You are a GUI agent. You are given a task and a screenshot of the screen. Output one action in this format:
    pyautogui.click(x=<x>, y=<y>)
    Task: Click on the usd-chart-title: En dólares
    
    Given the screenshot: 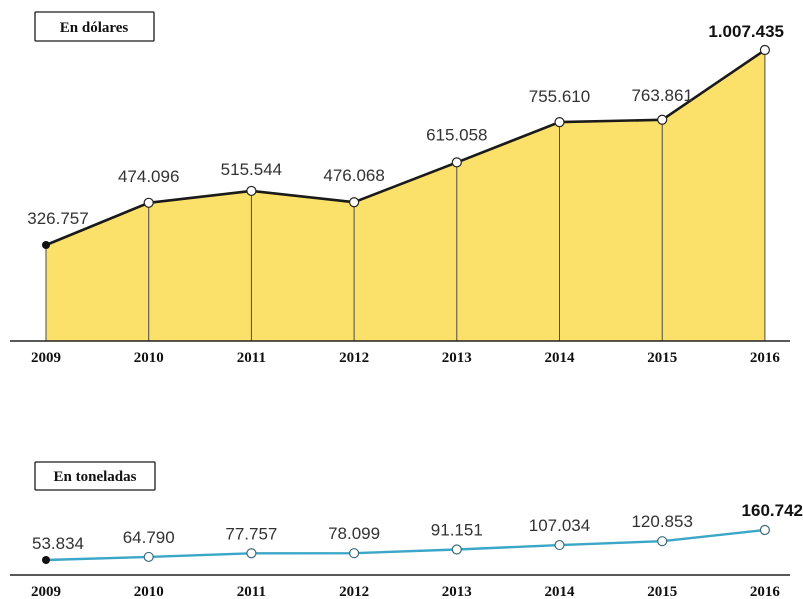 What is the action you would take?
    pyautogui.click(x=94, y=28)
    